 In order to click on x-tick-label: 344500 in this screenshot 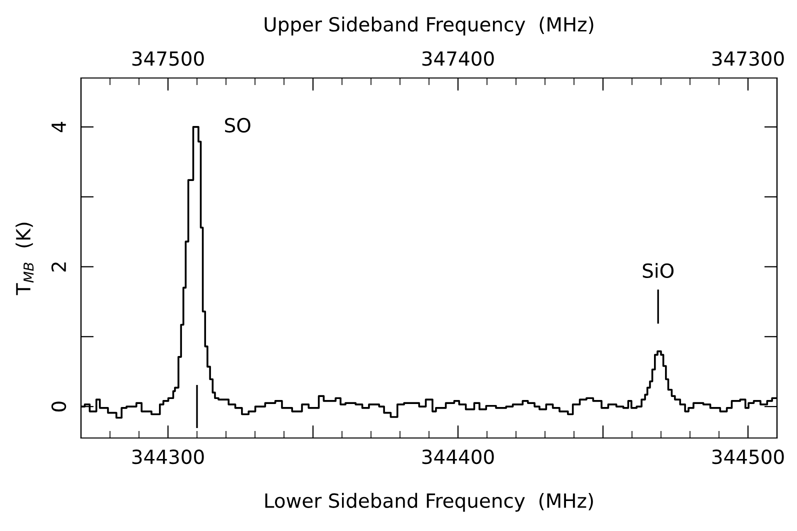, I will do `click(748, 456)`.